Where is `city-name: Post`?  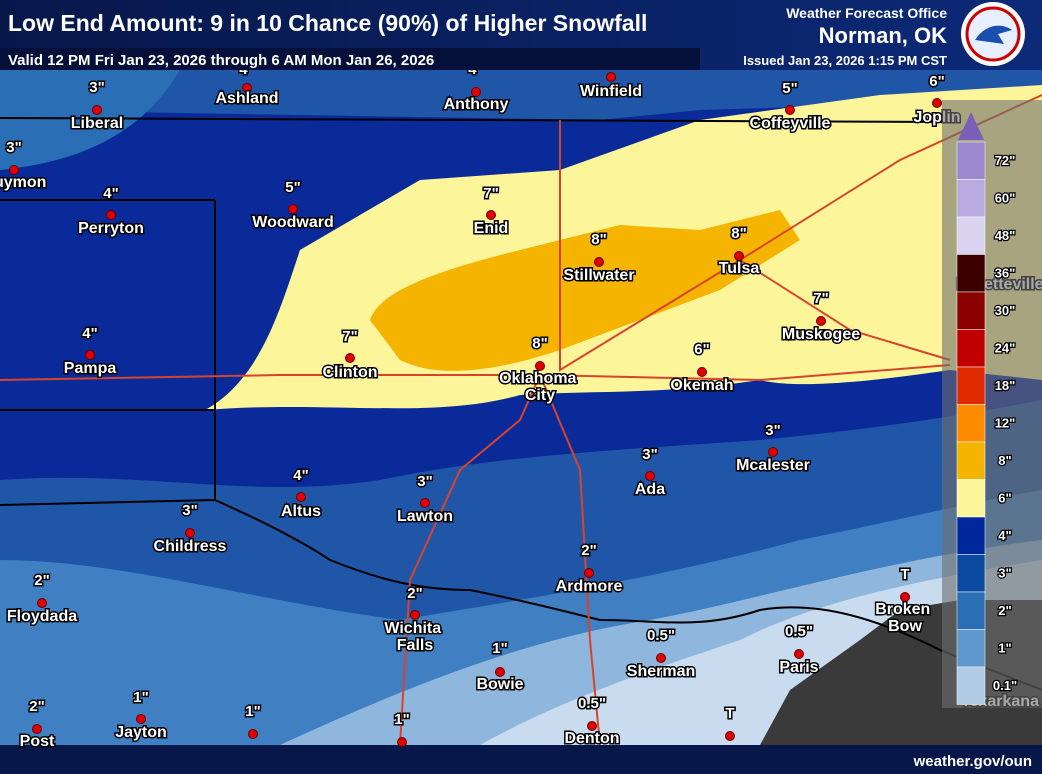
city-name: Post is located at coordinates (37, 741).